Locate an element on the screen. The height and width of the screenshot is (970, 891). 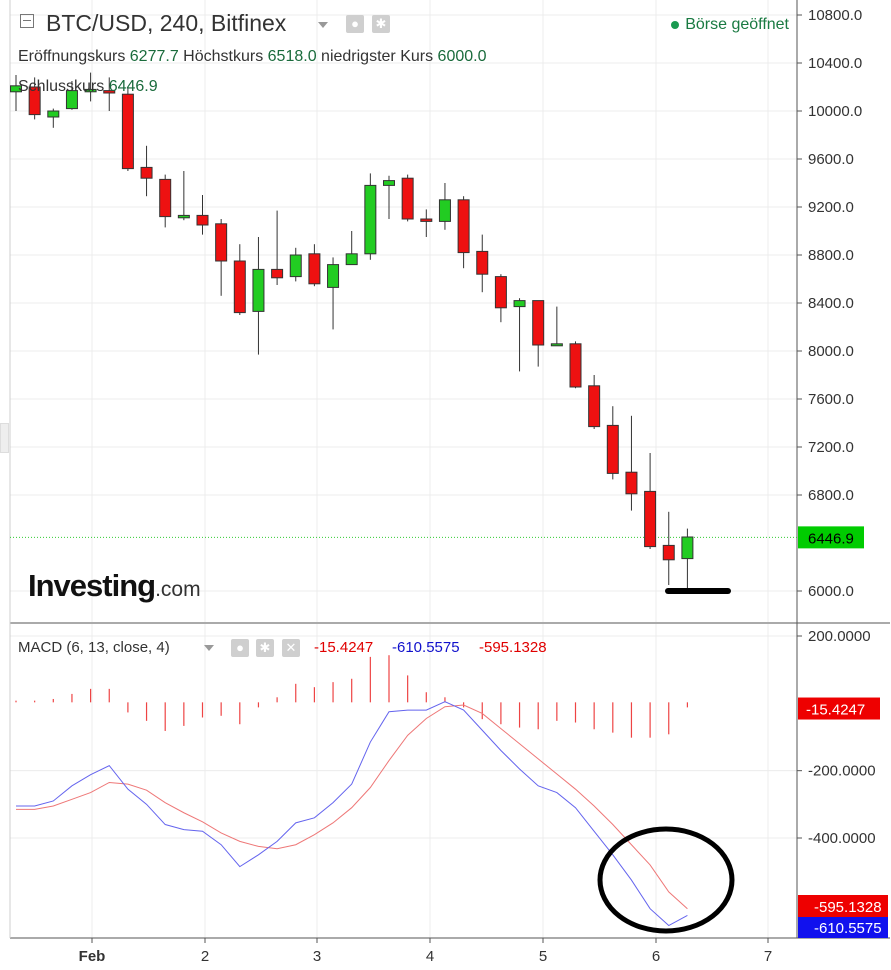
signal-value-badge is located at coordinates (843, 906).